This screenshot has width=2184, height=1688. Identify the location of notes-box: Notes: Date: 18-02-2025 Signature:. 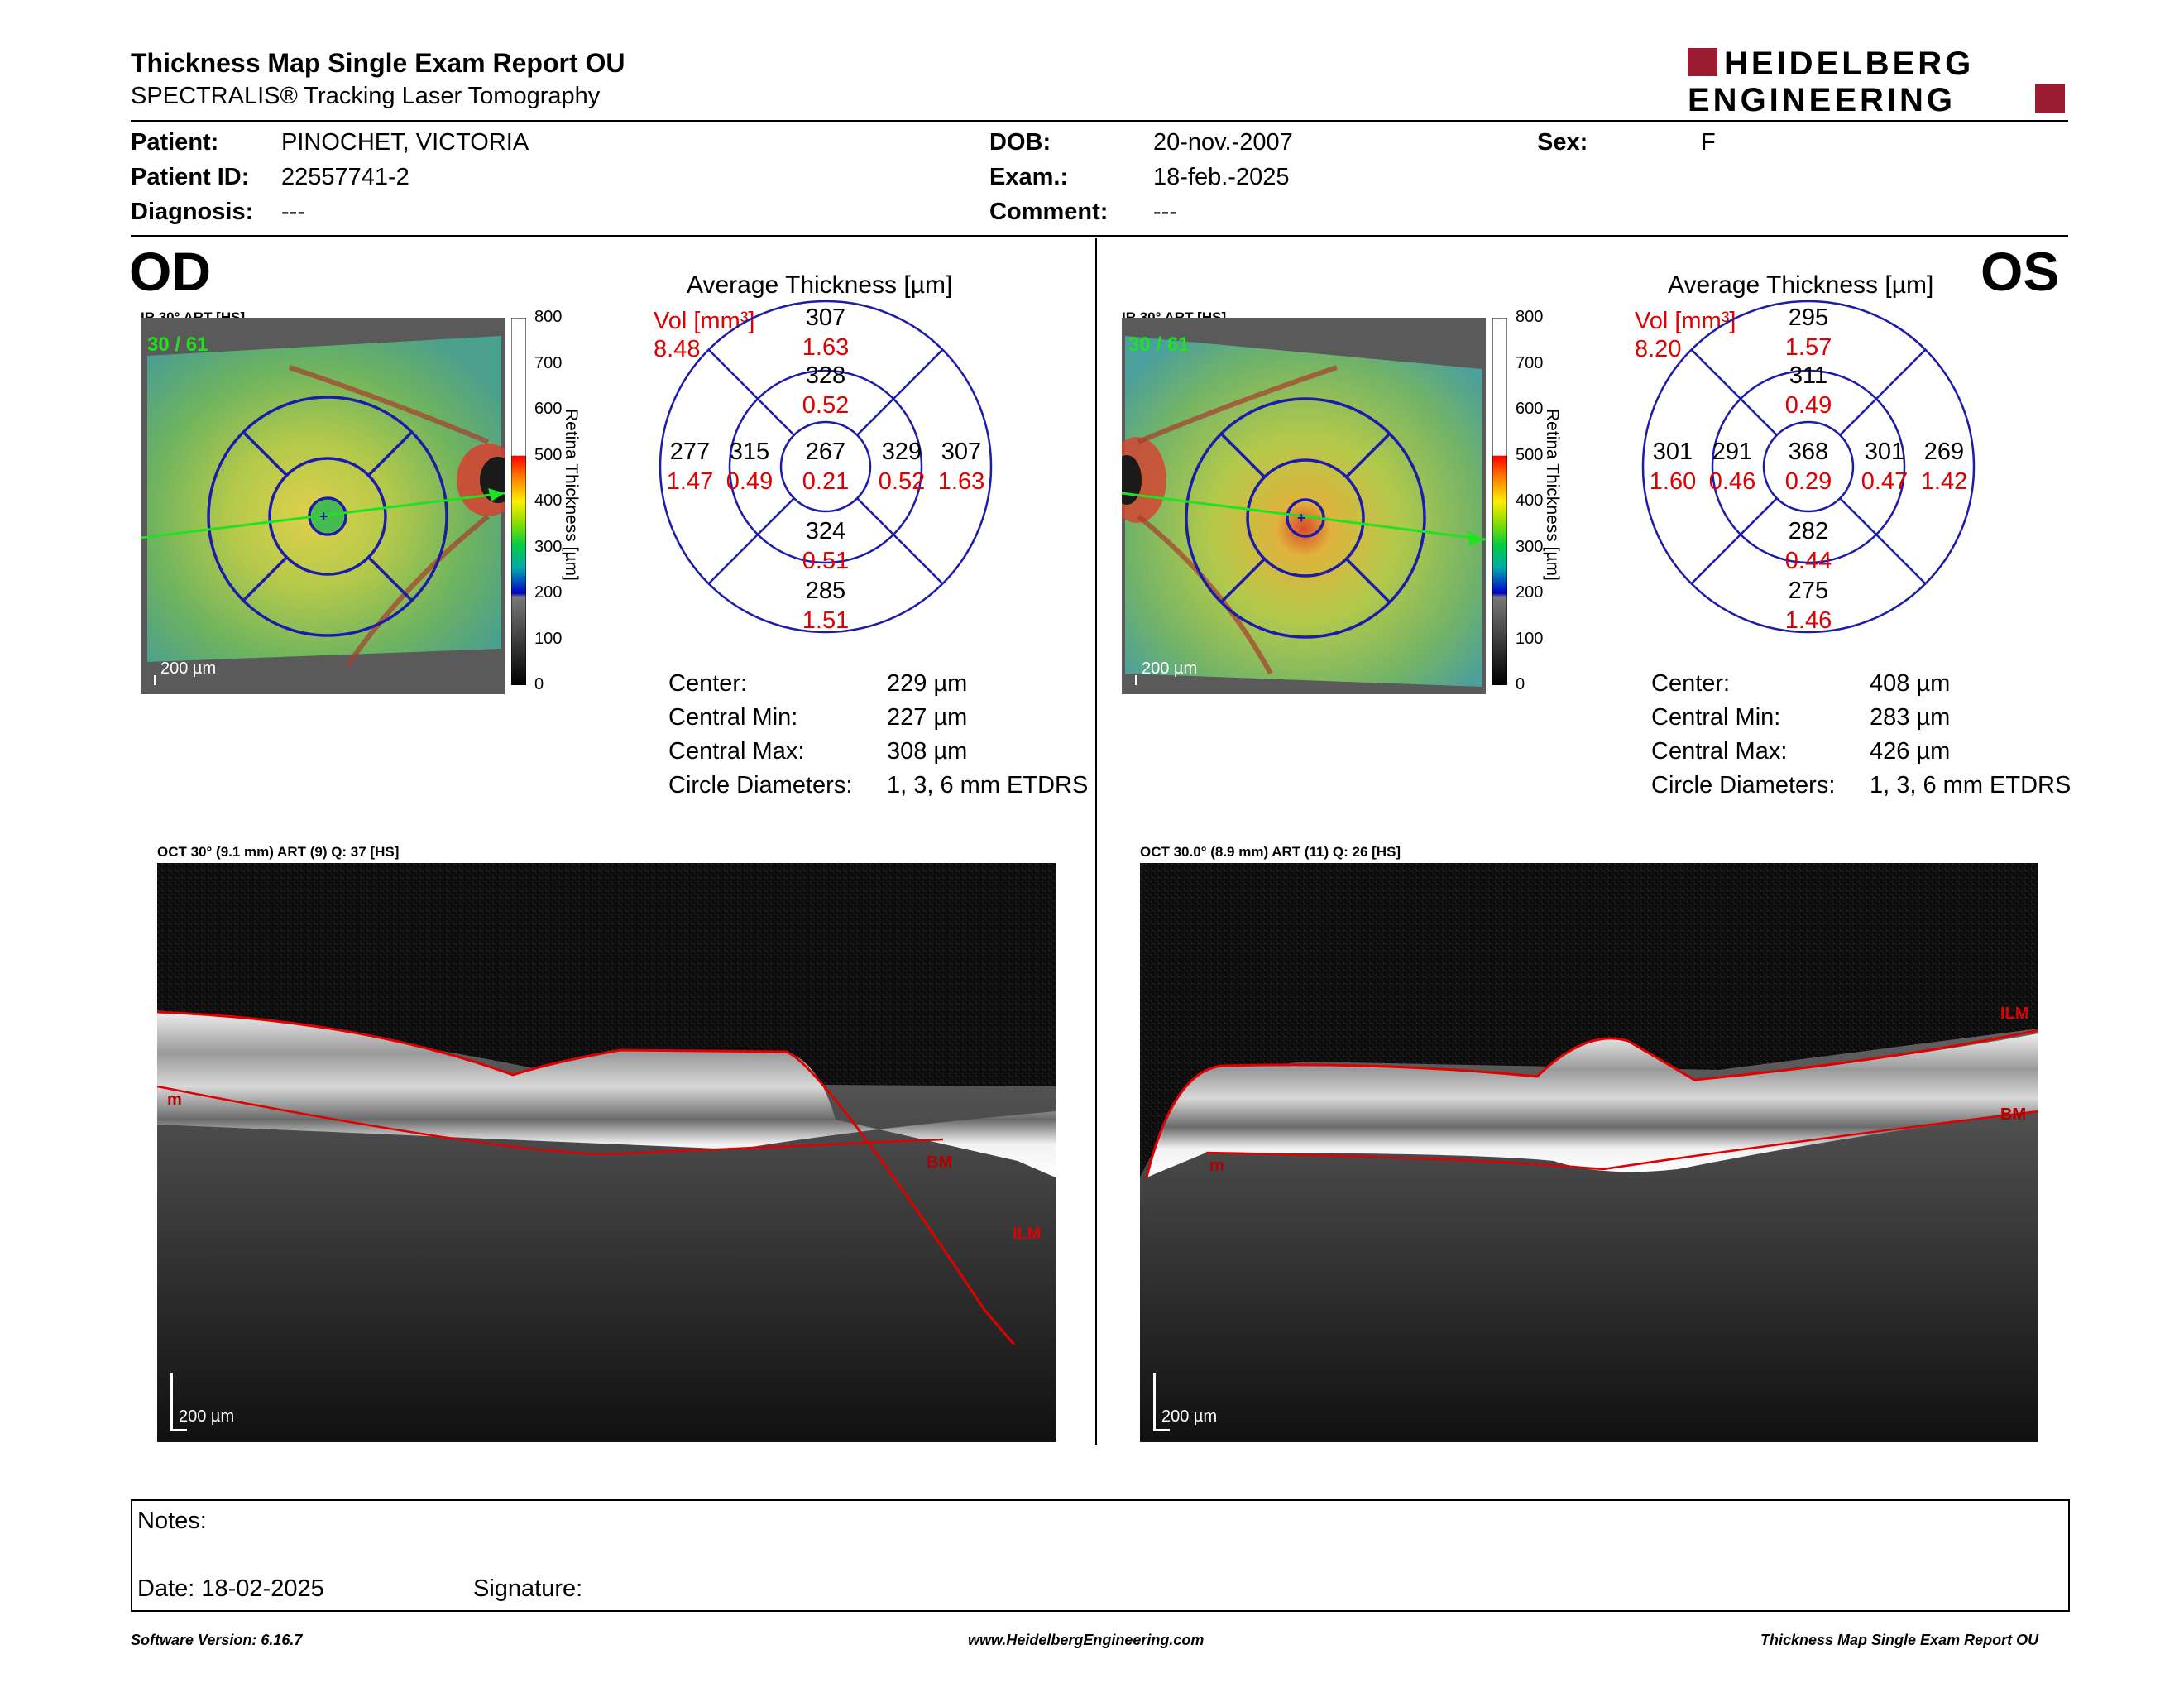
(1100, 1555).